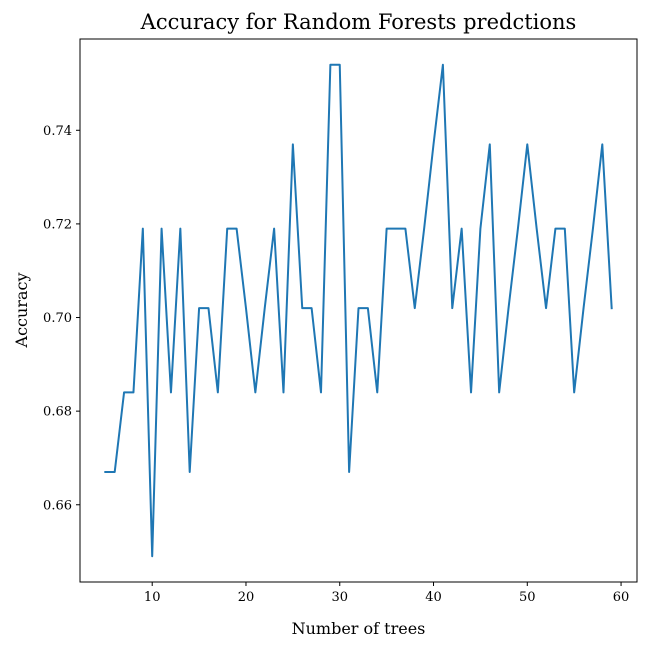 The image size is (652, 649). I want to click on y-tick-label: 0.70, so click(57, 318).